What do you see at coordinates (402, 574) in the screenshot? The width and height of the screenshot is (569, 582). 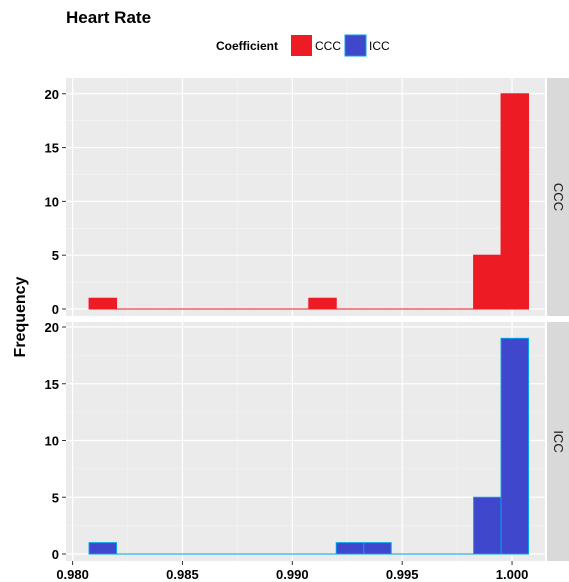 I see `x-tick-label: 0.995` at bounding box center [402, 574].